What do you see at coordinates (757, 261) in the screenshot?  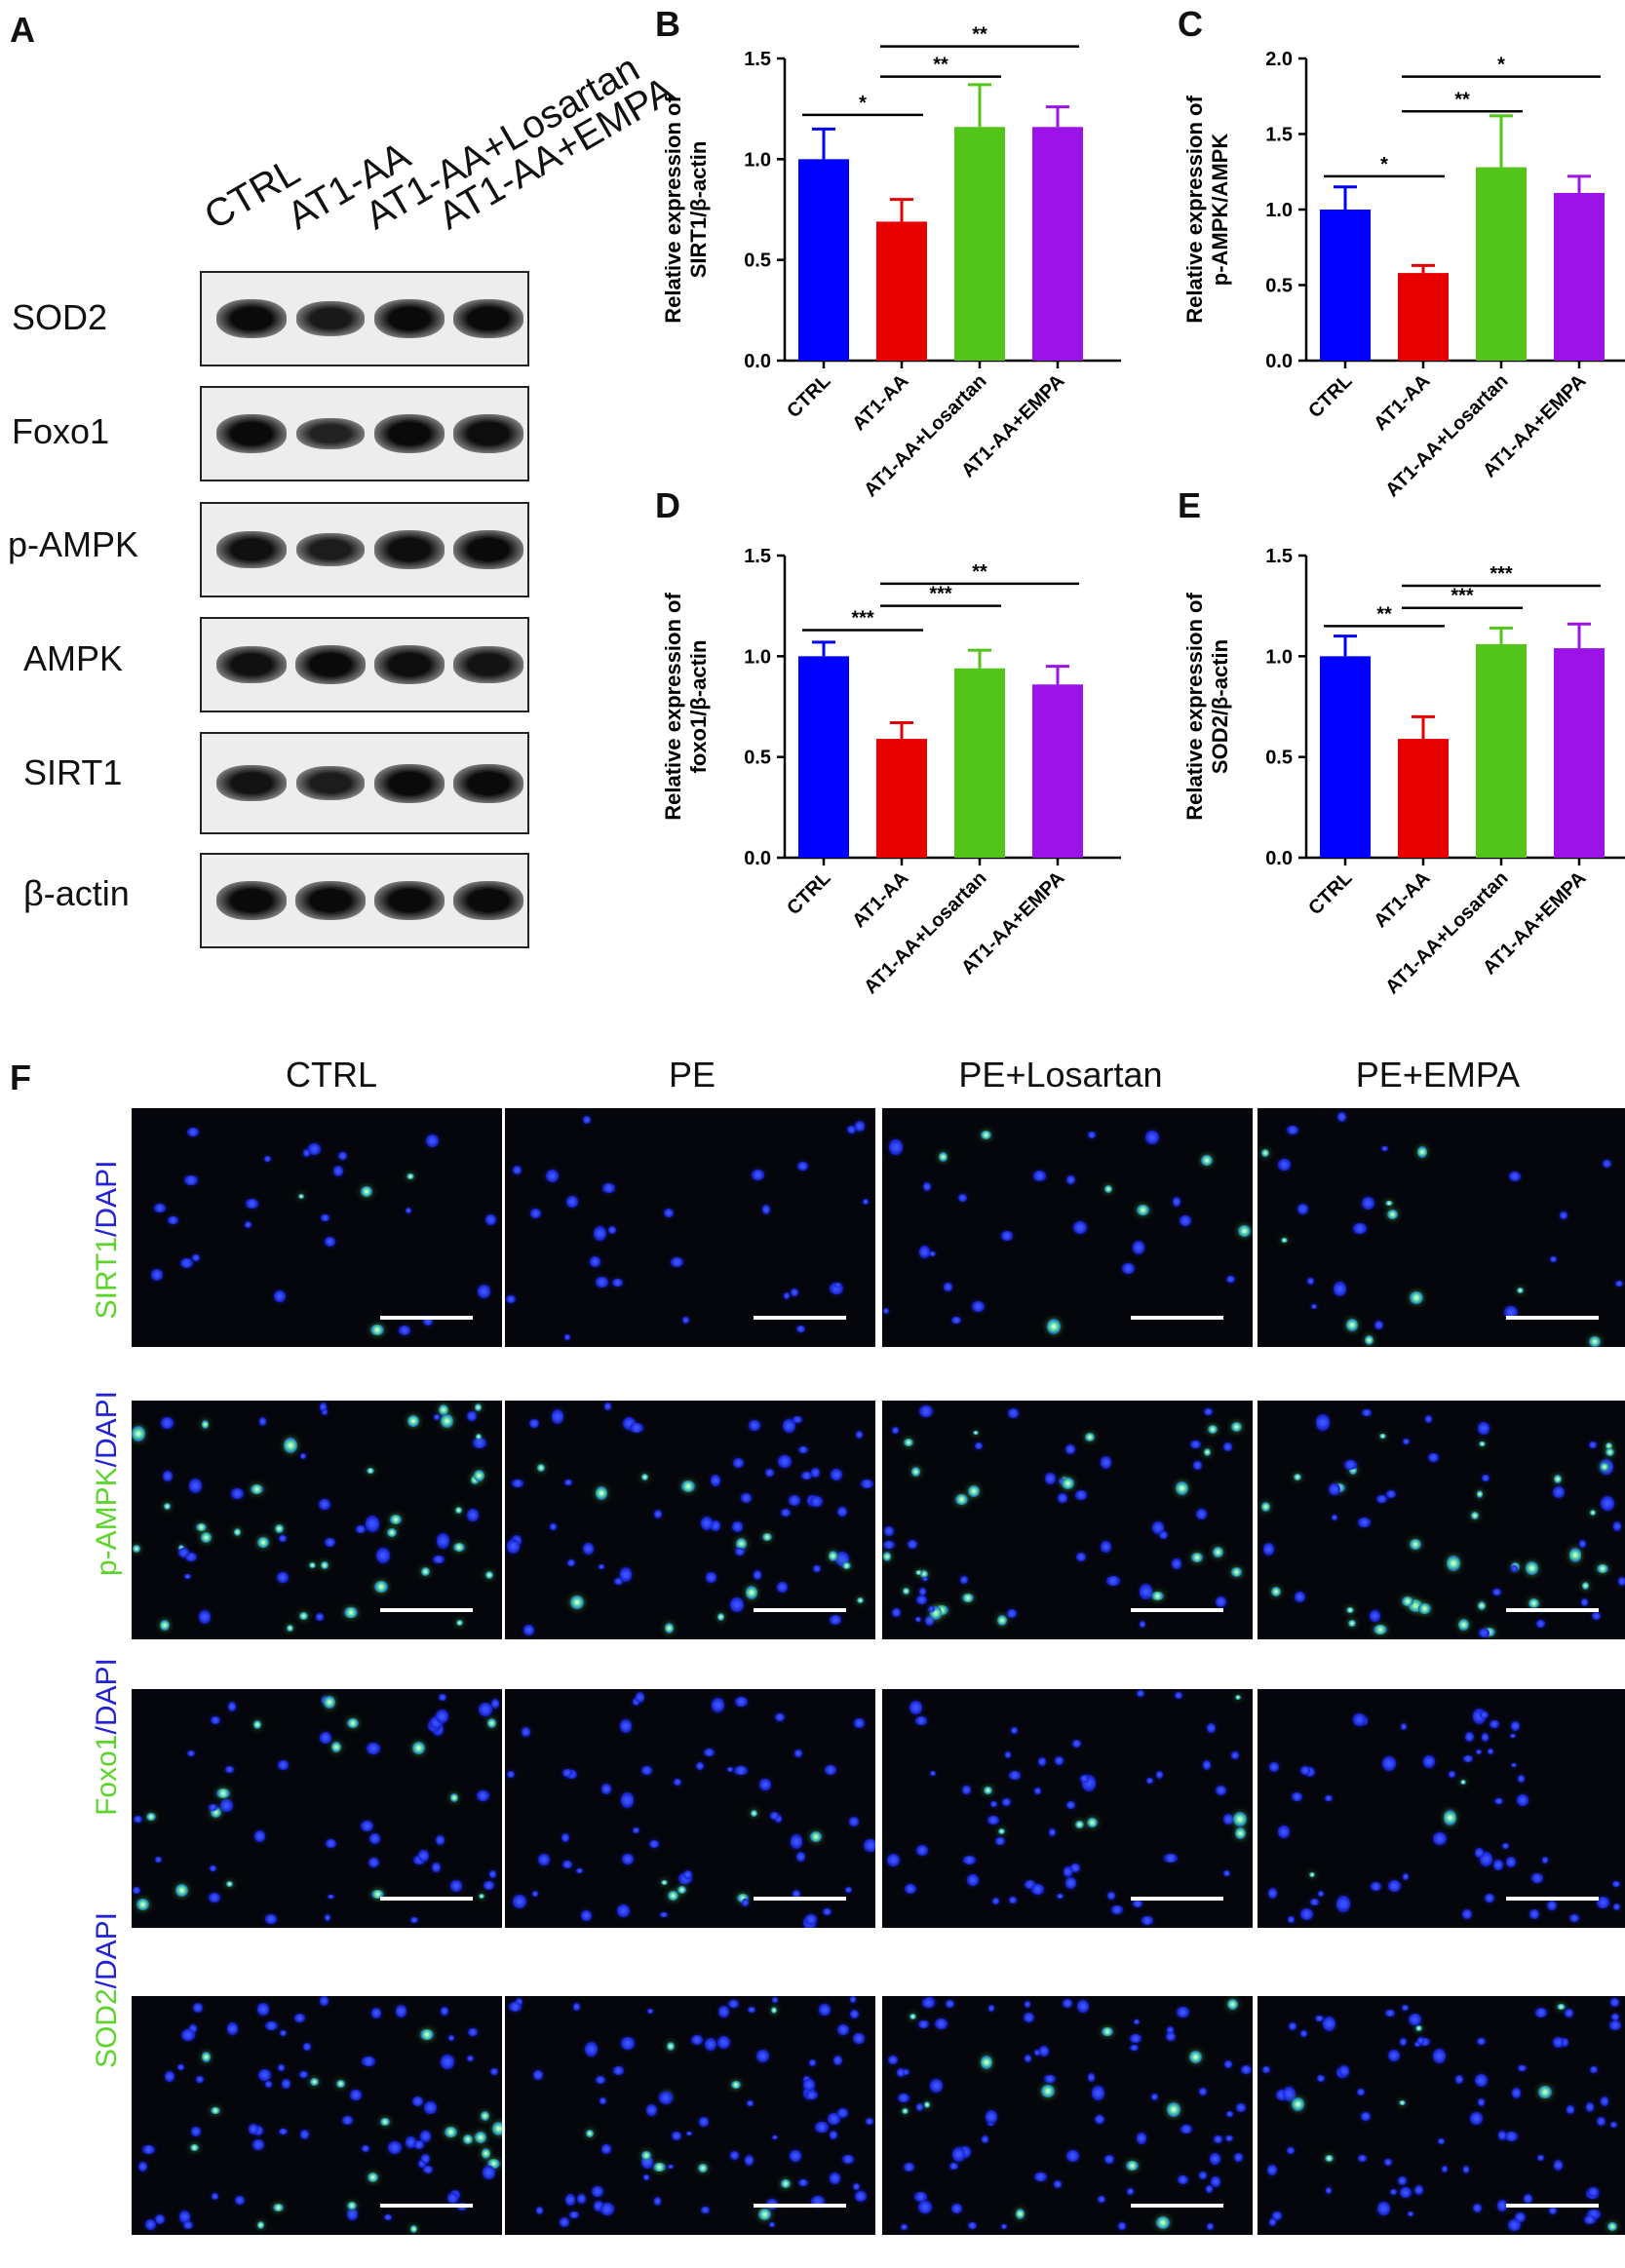 I see `y-tick-label: 0.5` at bounding box center [757, 261].